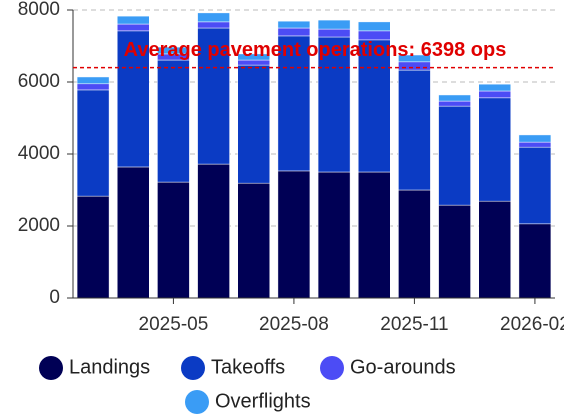 The image size is (564, 416). Describe the element at coordinates (403, 367) in the screenshot. I see `legend-label: Go-arounds` at that location.